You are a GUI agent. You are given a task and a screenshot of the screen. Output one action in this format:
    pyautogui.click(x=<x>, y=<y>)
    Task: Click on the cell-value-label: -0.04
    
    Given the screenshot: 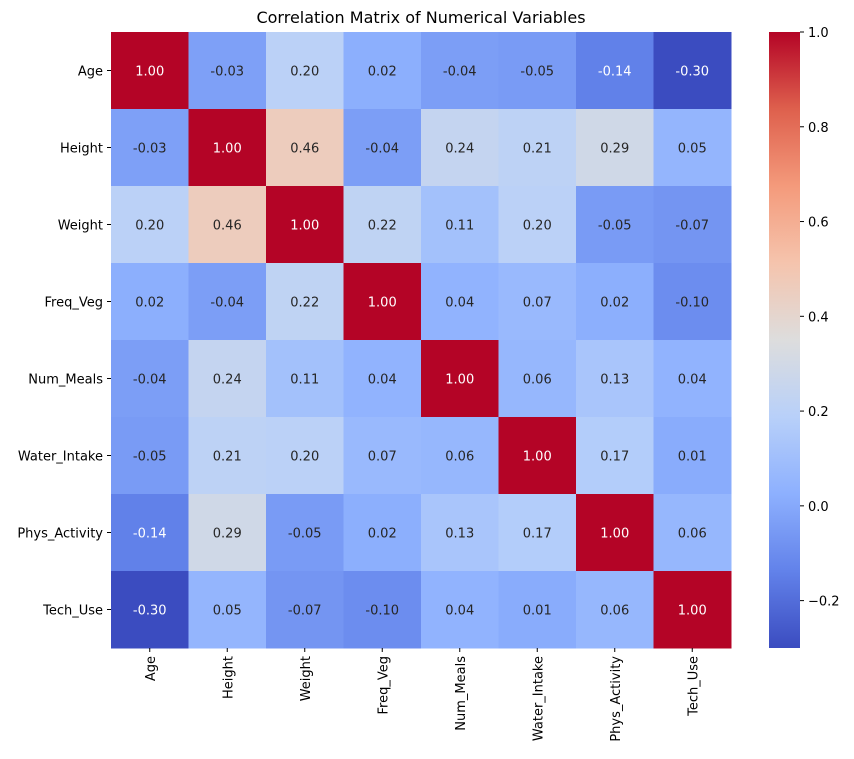 What is the action you would take?
    pyautogui.click(x=382, y=149)
    